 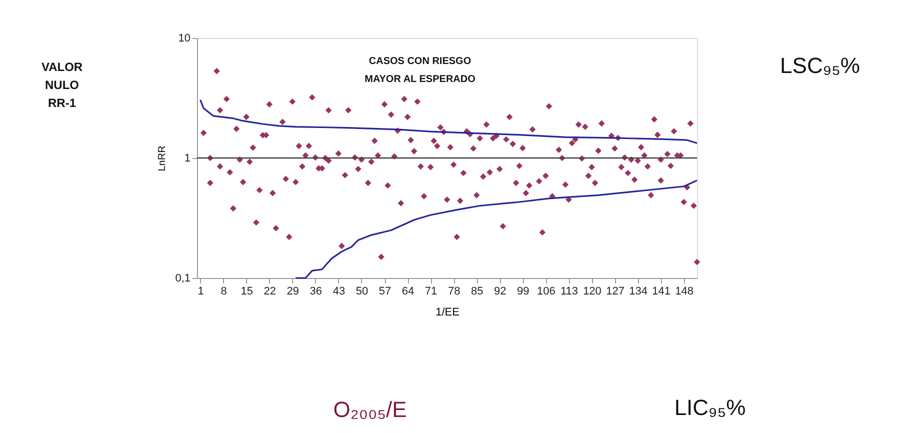 I want to click on x-tick-label: 36, so click(x=316, y=292).